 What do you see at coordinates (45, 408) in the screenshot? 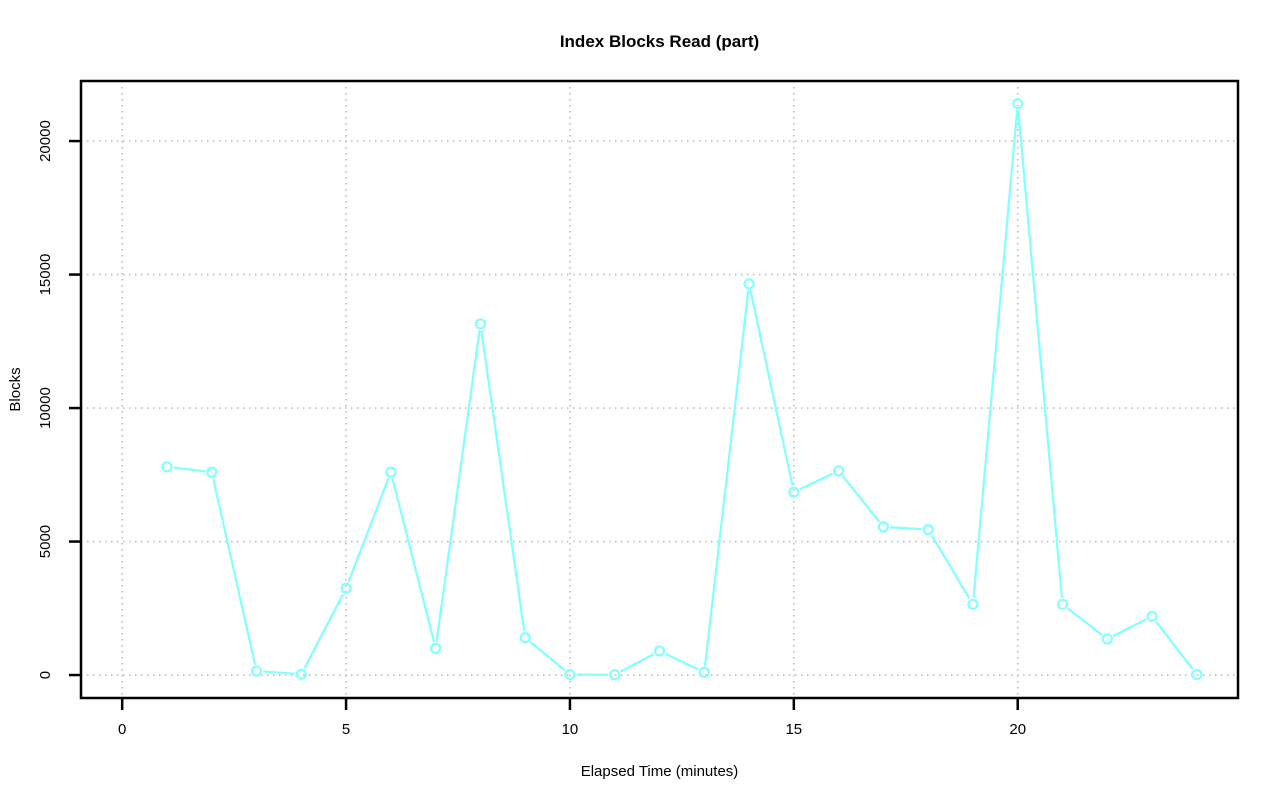
I see `y-tick-label: 10000` at bounding box center [45, 408].